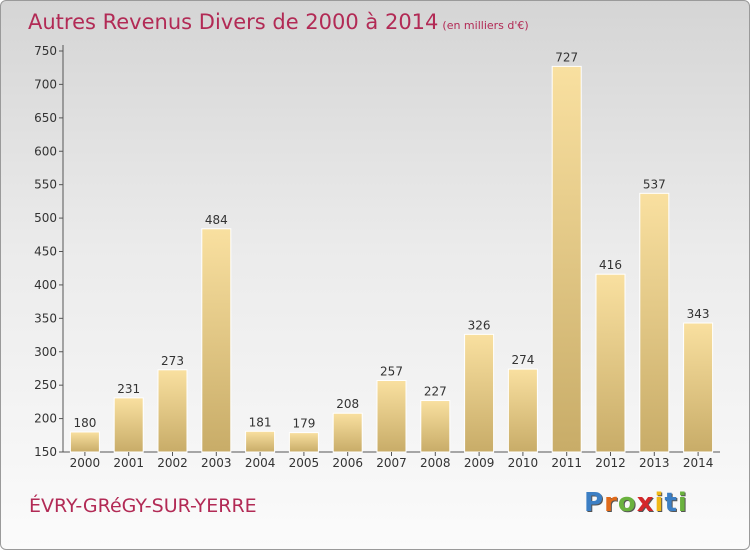 This screenshot has width=750, height=550. I want to click on y-tick-label: 450, so click(45, 252).